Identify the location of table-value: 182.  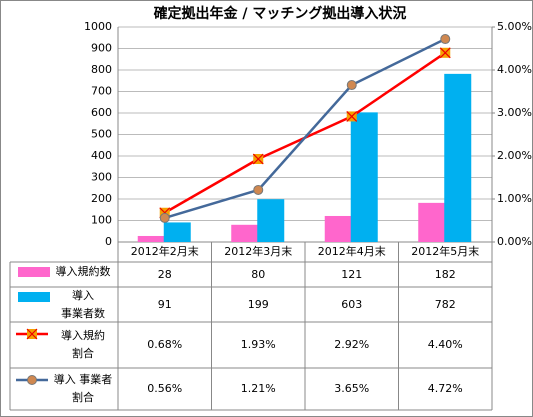
(445, 274).